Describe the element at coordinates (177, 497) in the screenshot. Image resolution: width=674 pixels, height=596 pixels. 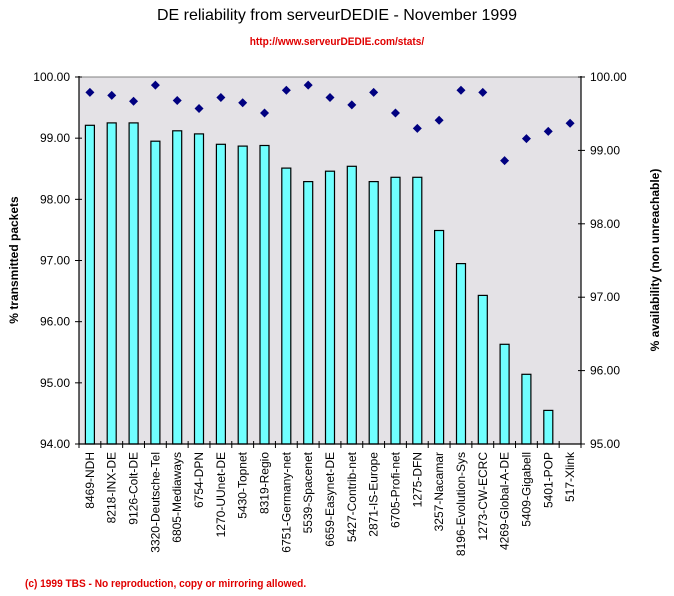
I see `category-label: 6805-Mediaways` at that location.